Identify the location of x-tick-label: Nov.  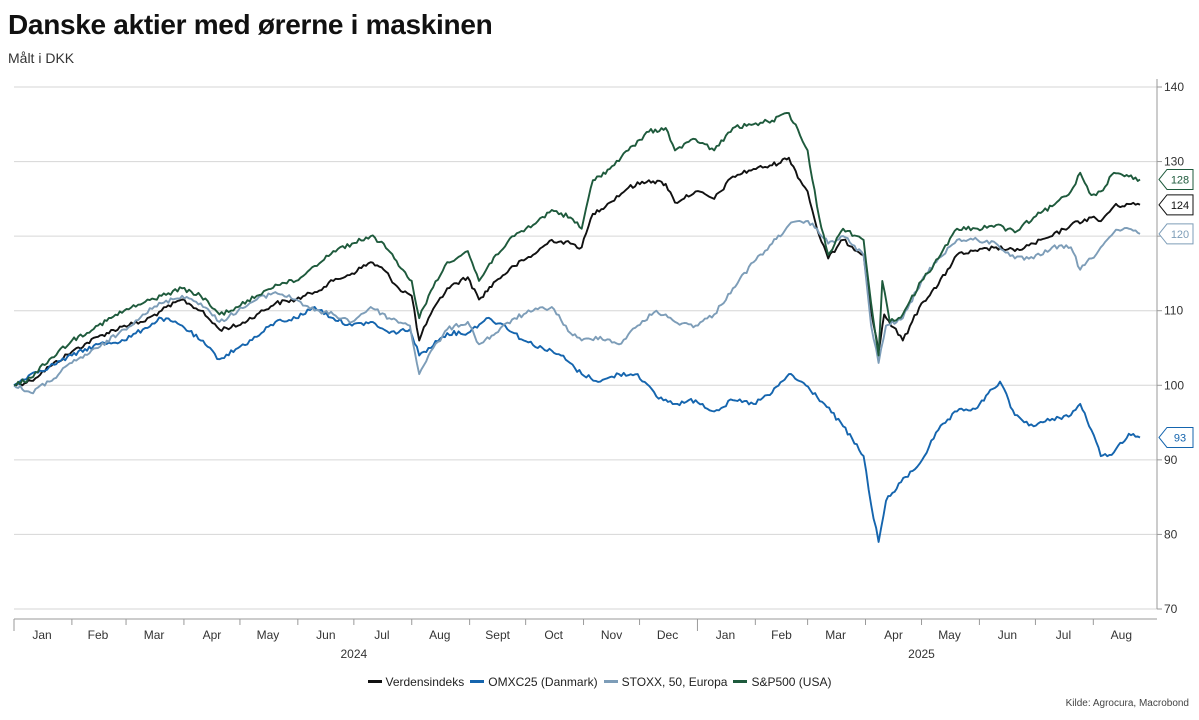
(611, 635).